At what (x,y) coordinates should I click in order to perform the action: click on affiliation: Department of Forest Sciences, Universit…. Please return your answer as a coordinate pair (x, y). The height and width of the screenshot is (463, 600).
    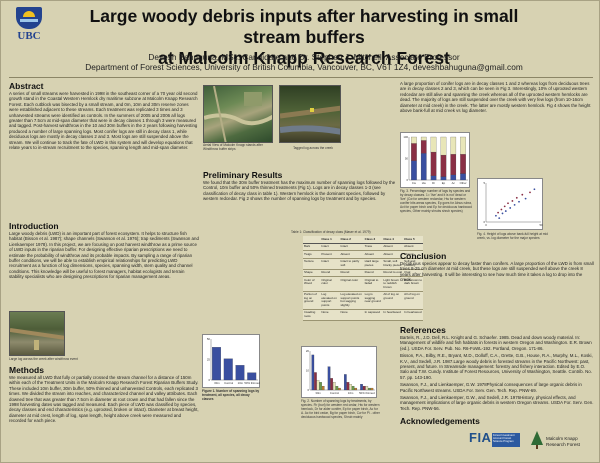
    Looking at the image, I should click on (248, 67).